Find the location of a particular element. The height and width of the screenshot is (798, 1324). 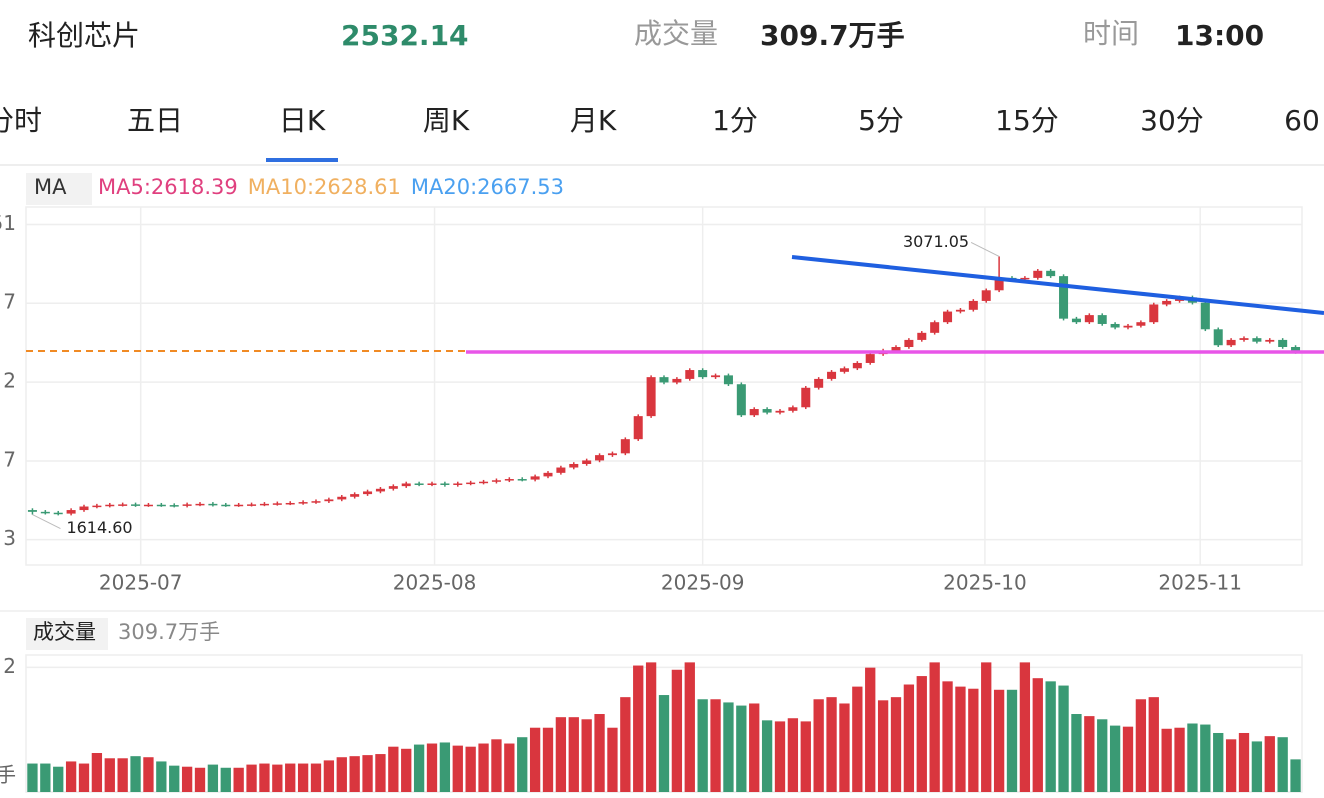

period-tab: 30分 is located at coordinates (1172, 120).